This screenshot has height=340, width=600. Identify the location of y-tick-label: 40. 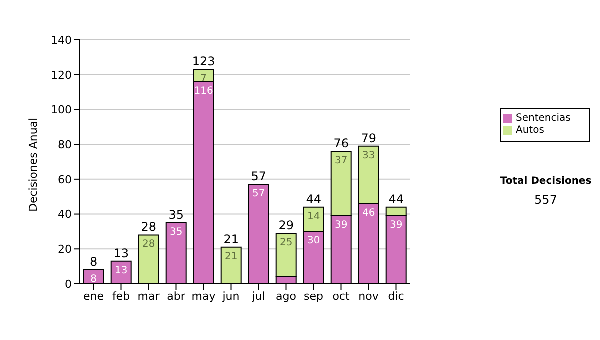
(65, 215).